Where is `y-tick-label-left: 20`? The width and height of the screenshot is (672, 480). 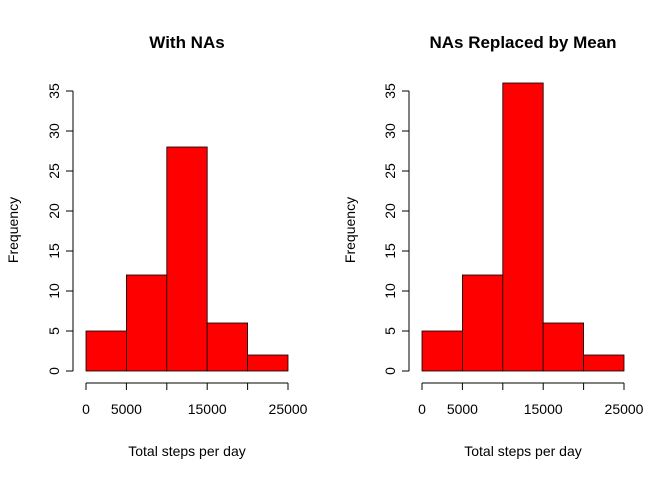
y-tick-label-left: 20 is located at coordinates (54, 211).